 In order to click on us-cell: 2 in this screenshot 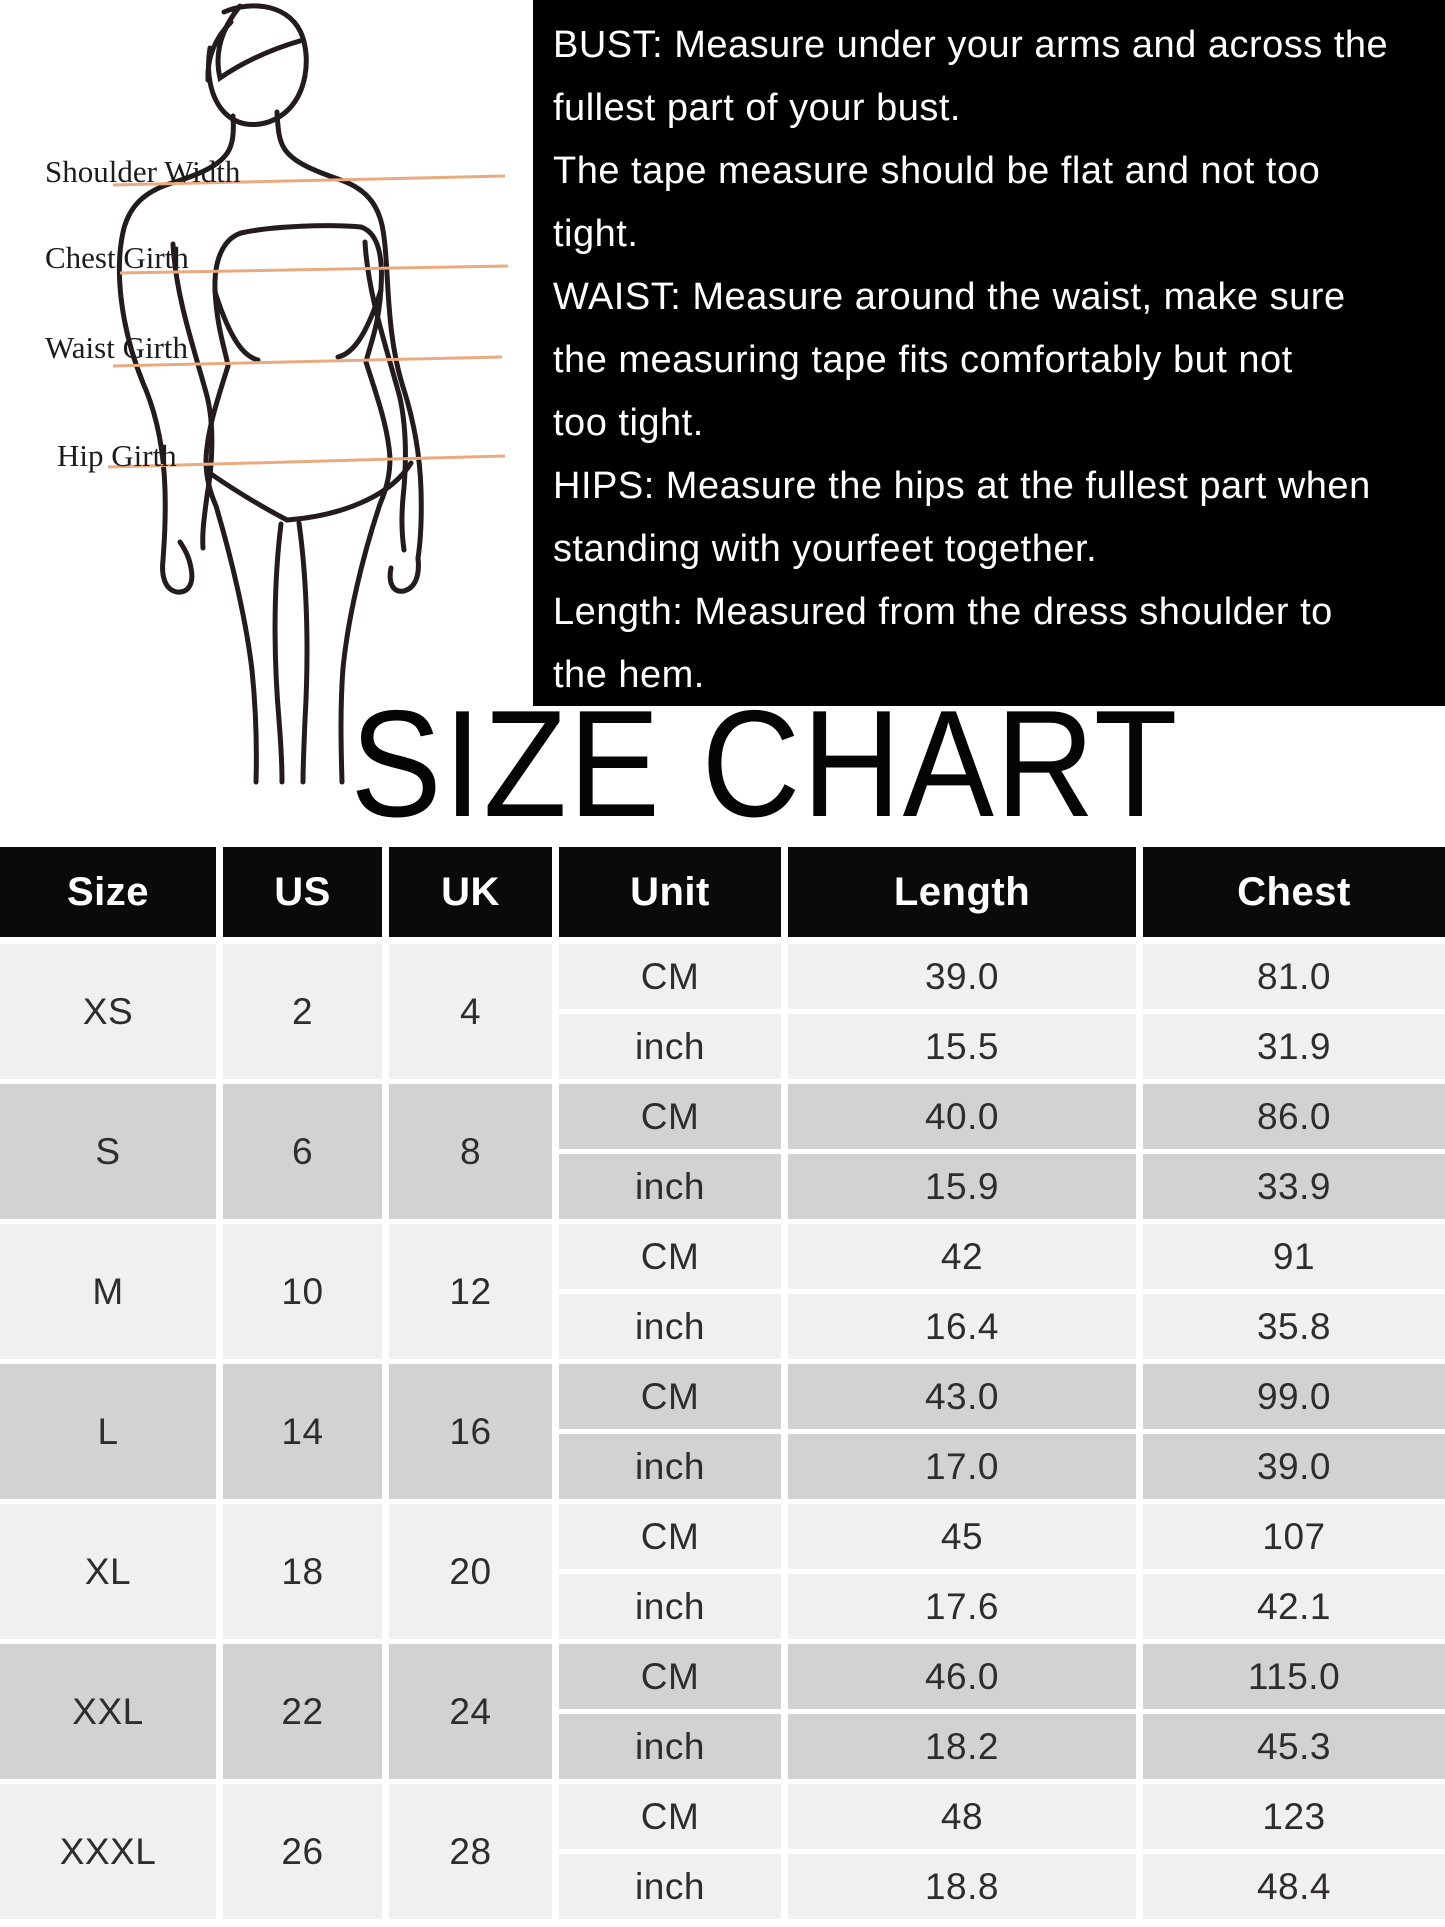, I will do `click(302, 1011)`.